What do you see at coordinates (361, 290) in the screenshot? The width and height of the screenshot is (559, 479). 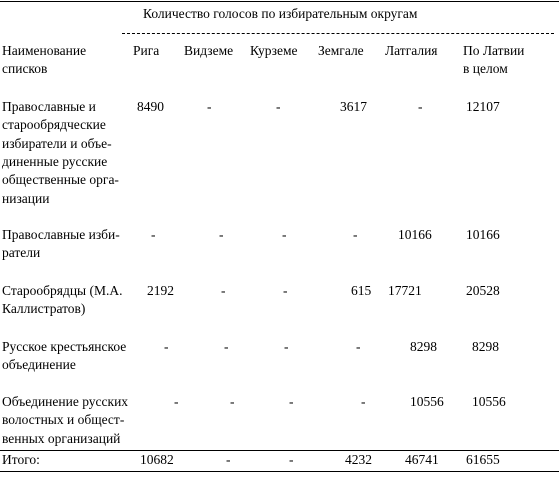 I see `cell: 615` at bounding box center [361, 290].